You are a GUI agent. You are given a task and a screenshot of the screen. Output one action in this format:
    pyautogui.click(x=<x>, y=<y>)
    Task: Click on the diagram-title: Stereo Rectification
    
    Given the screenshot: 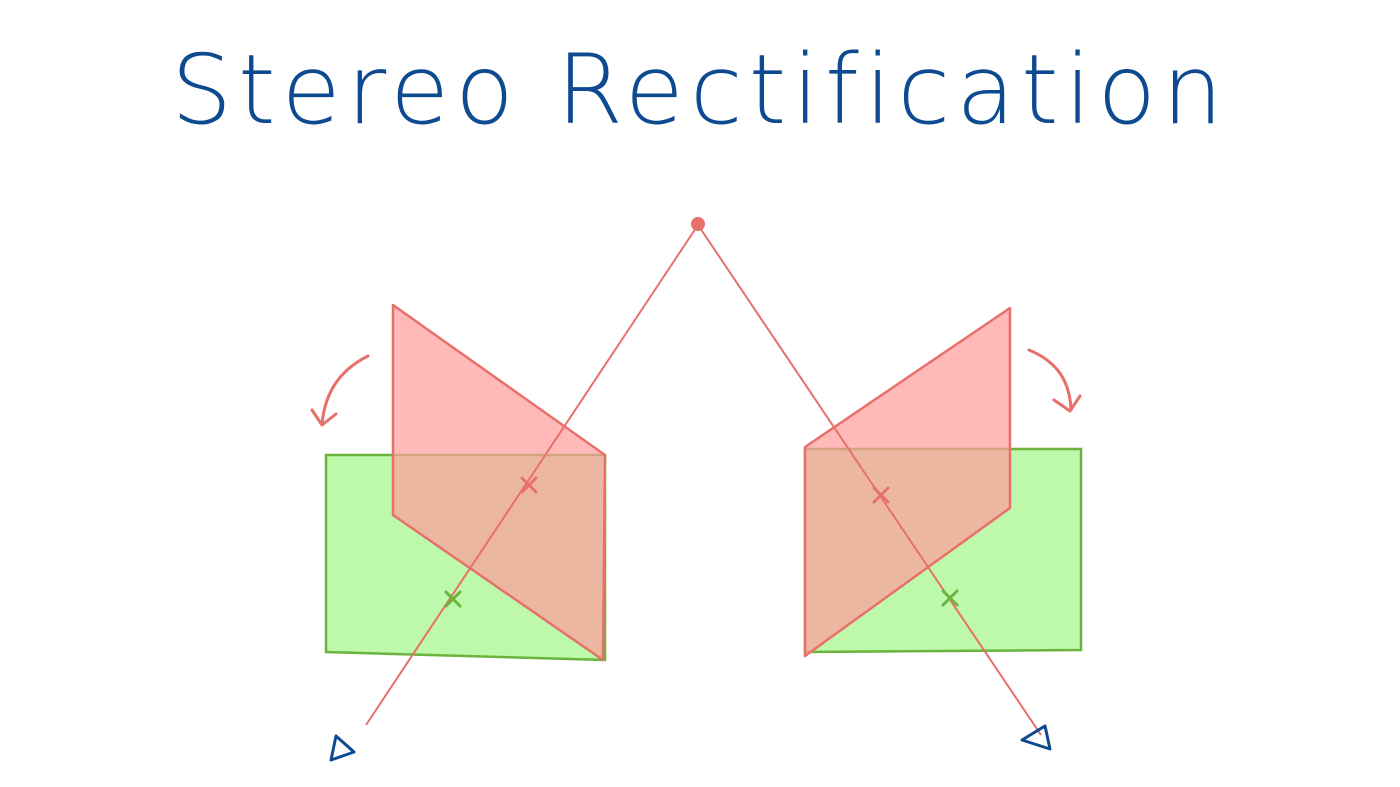 What is the action you would take?
    pyautogui.click(x=700, y=90)
    